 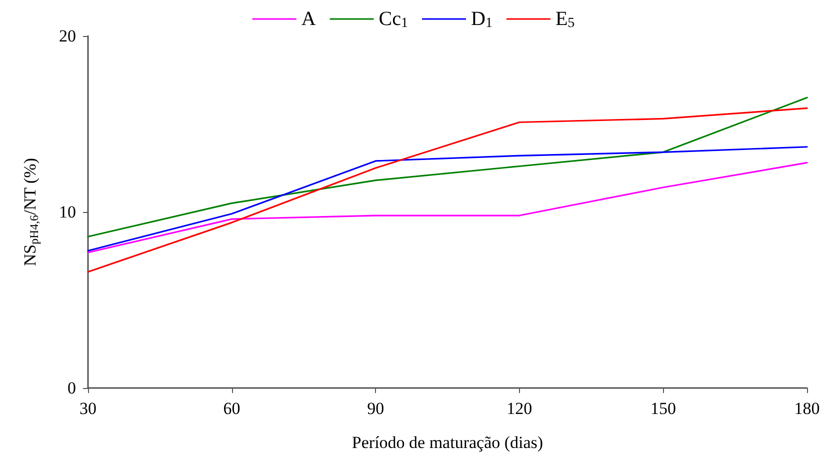 I want to click on y-axis-title: NSpH4,6/NT (%), so click(x=30, y=212).